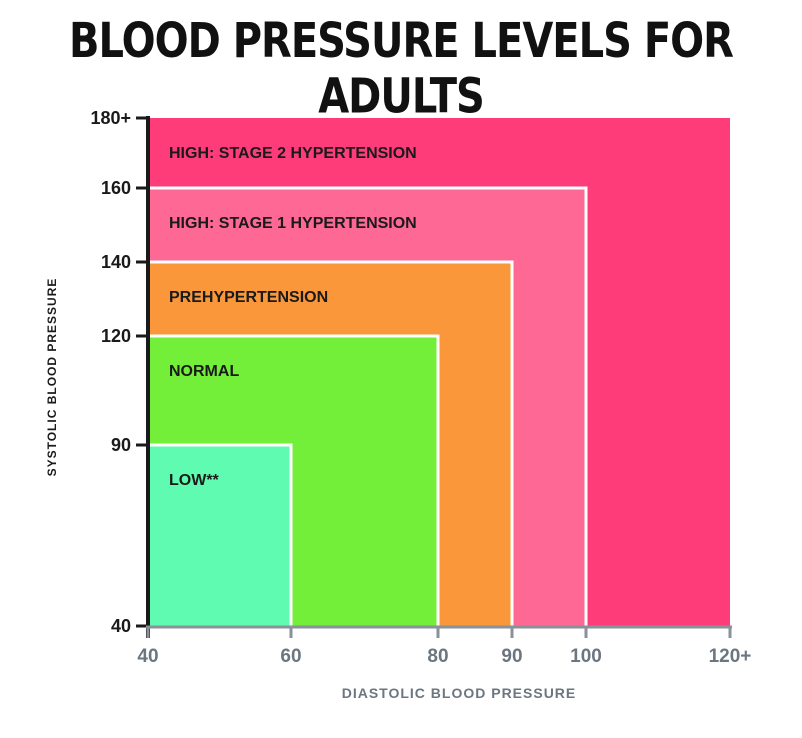 This screenshot has height=738, width=802. Describe the element at coordinates (401, 69) in the screenshot. I see `chart-title: BLOOD PRESSURE LEVELS FOR ADULTS` at that location.